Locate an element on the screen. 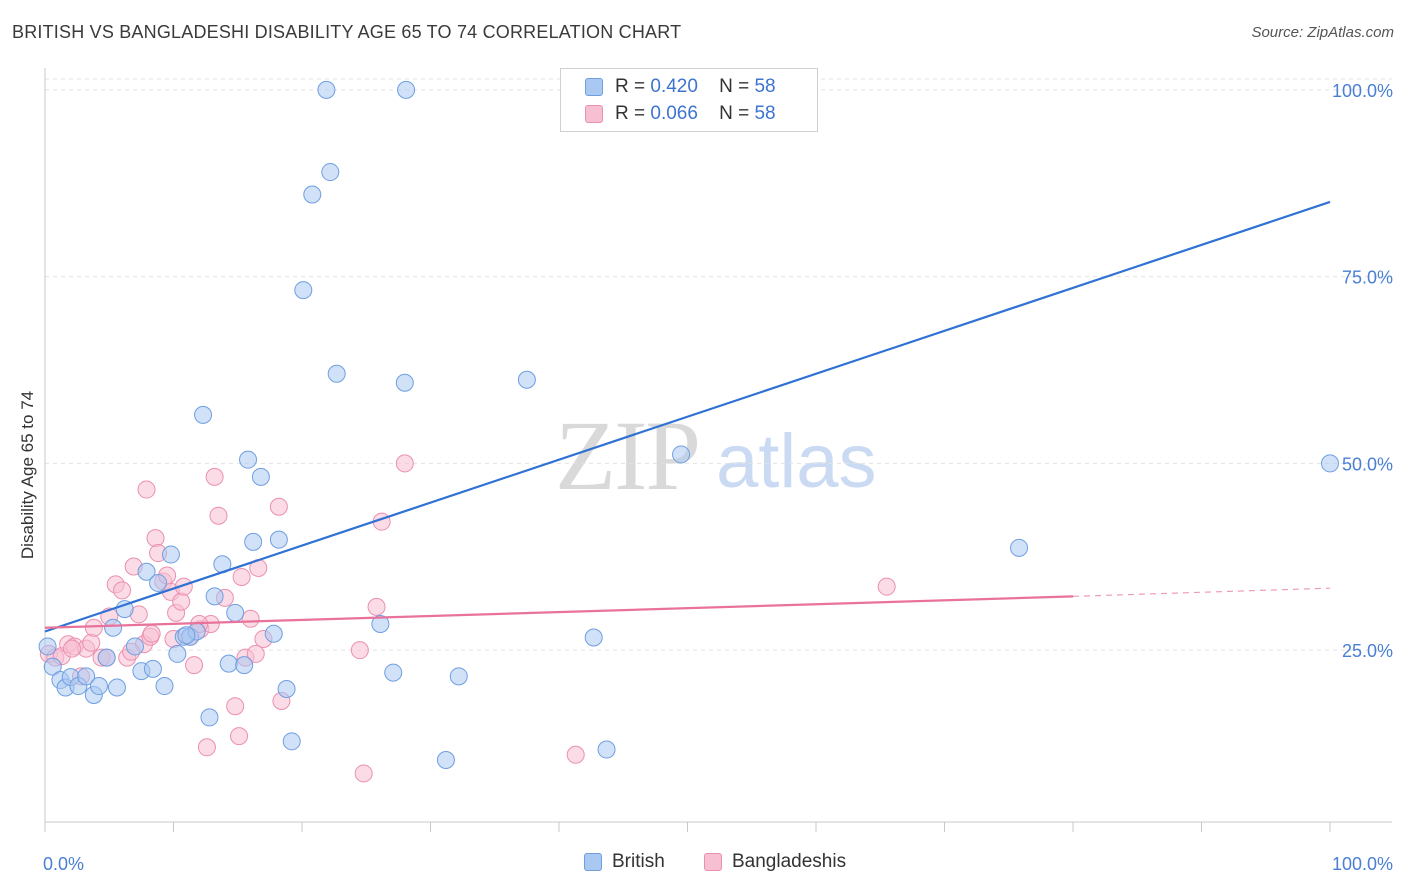  legend-n-value-british: 58 is located at coordinates (765, 86).